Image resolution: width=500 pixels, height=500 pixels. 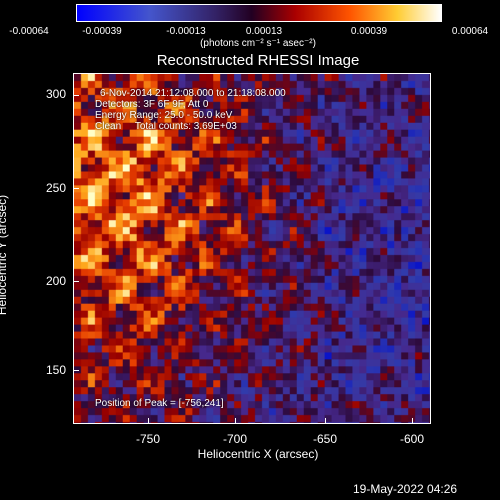 What do you see at coordinates (186, 31) in the screenshot?
I see `colorbar-tick-label: -0.00013` at bounding box center [186, 31].